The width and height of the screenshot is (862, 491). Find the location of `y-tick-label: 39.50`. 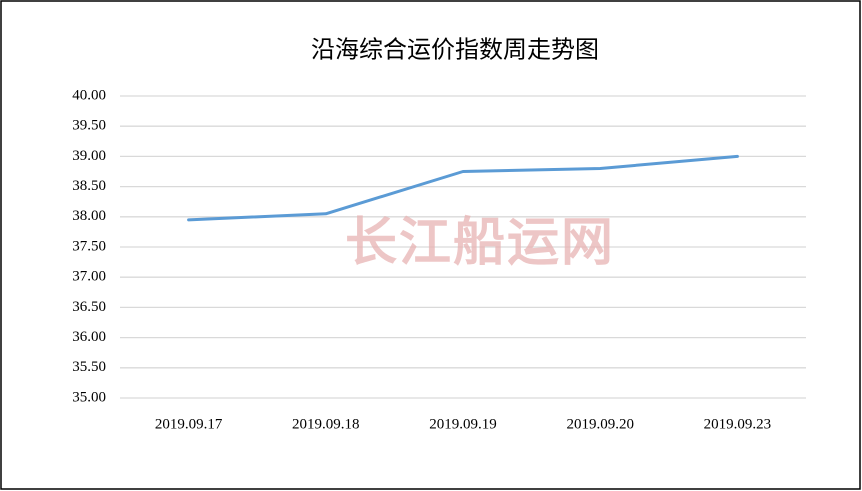

y-tick-label: 39.50 is located at coordinates (89, 126).